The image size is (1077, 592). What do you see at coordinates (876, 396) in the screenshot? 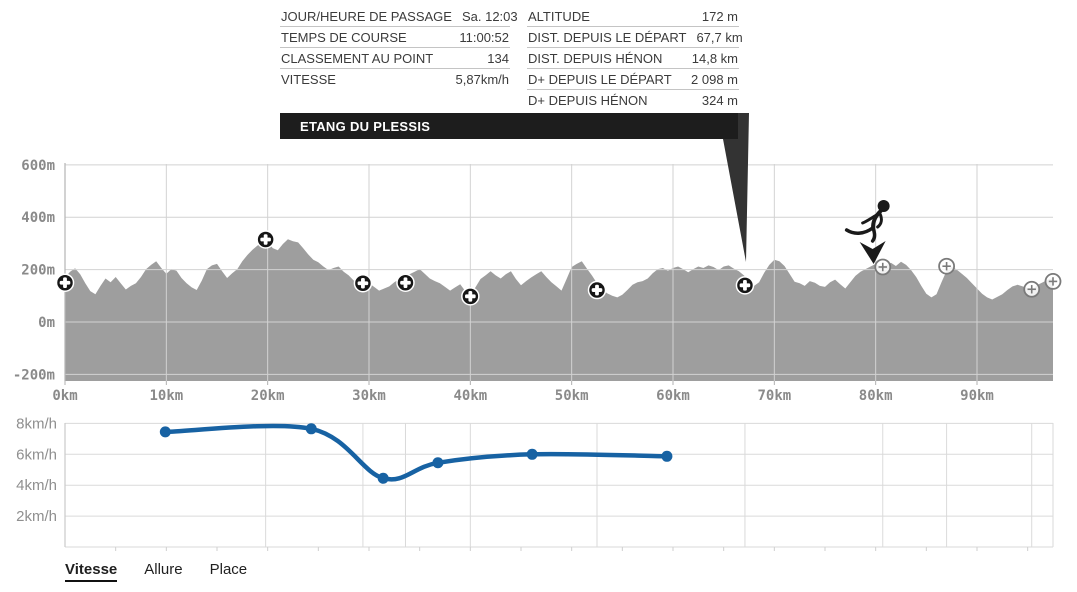
I see `elevation-x-tick-label: 80km` at bounding box center [876, 396].